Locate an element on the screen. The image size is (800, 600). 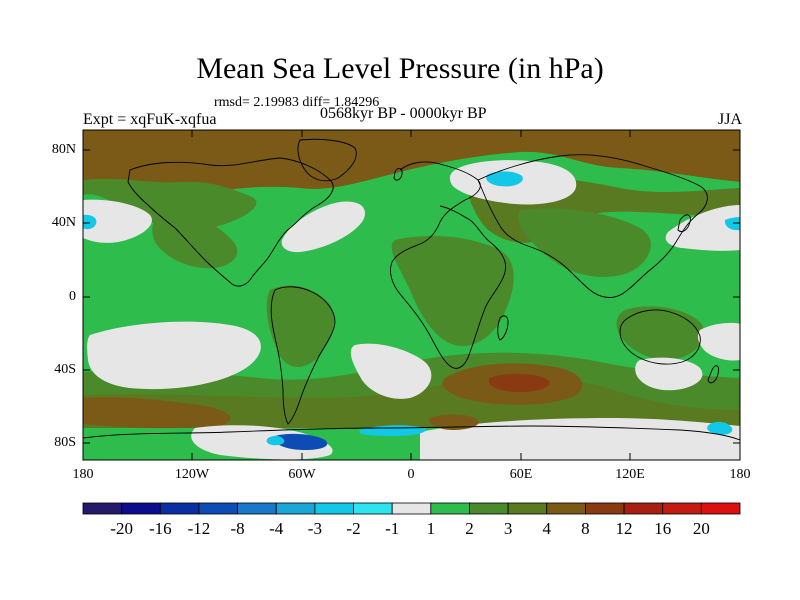
experiment-label: Expt = xqFuK-xqfua is located at coordinates (150, 119).